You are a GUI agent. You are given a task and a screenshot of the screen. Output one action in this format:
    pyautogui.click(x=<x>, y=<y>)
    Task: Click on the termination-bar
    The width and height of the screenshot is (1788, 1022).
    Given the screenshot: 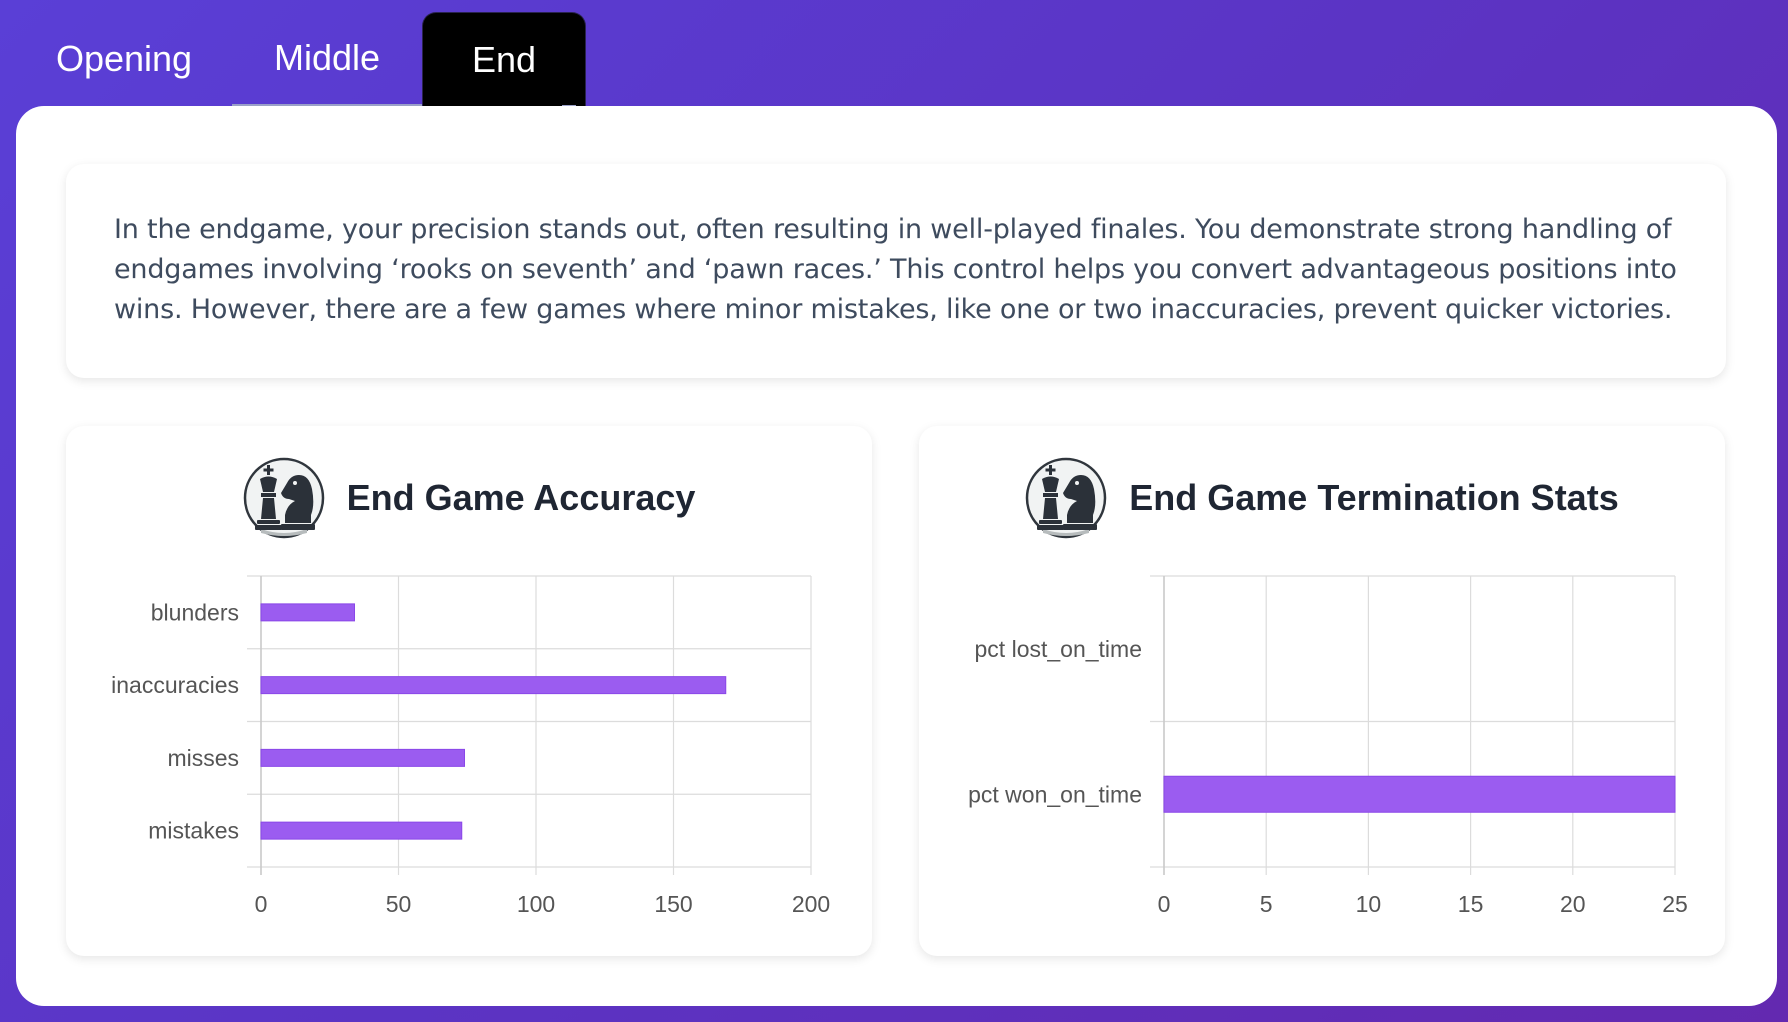 What is the action you would take?
    pyautogui.click(x=1419, y=794)
    